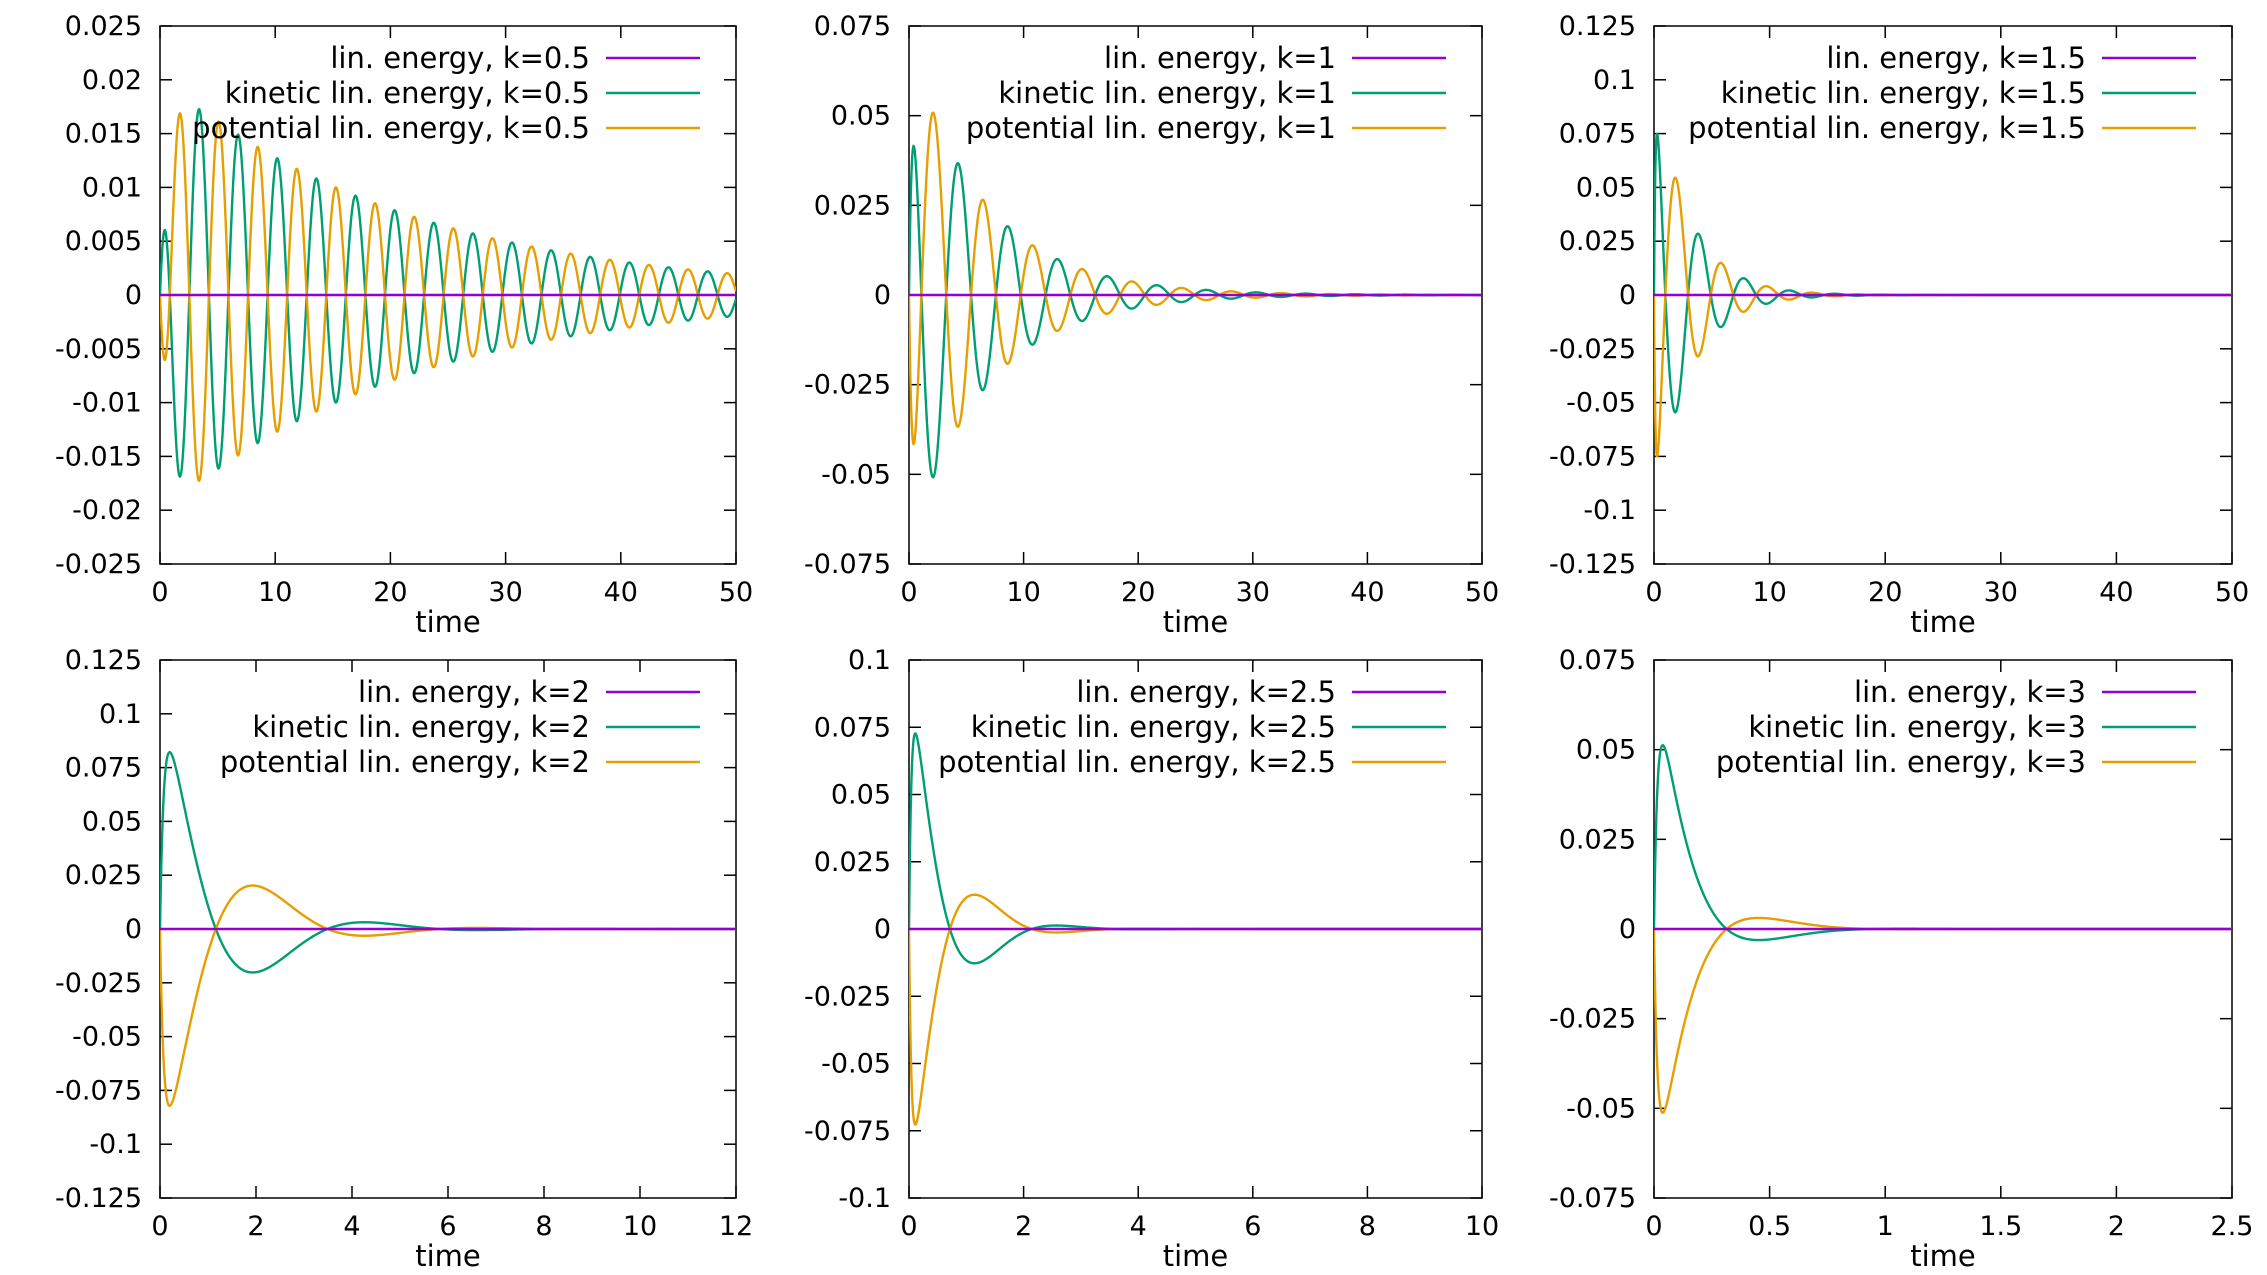  Describe the element at coordinates (1901, 762) in the screenshot. I see `legend-label: potential lin. energy, k=3` at that location.